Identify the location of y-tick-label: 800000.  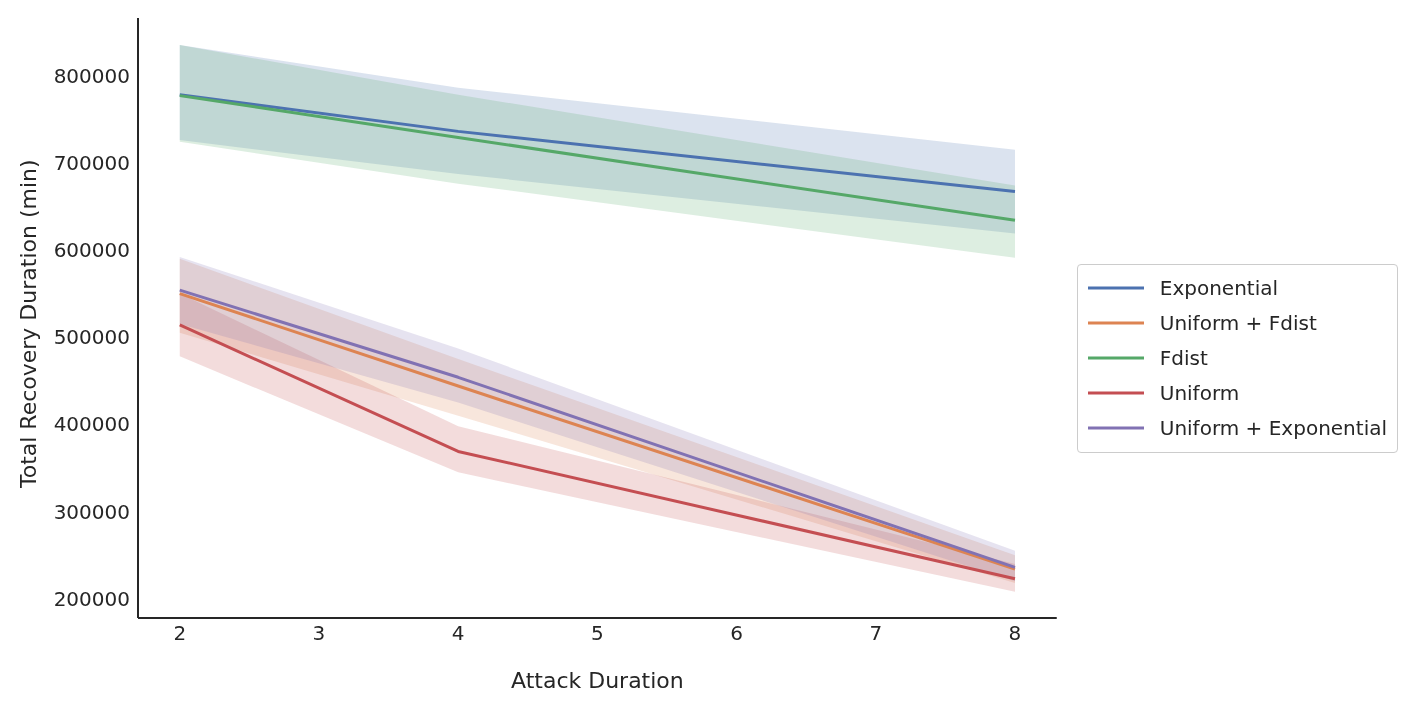
(91, 75).